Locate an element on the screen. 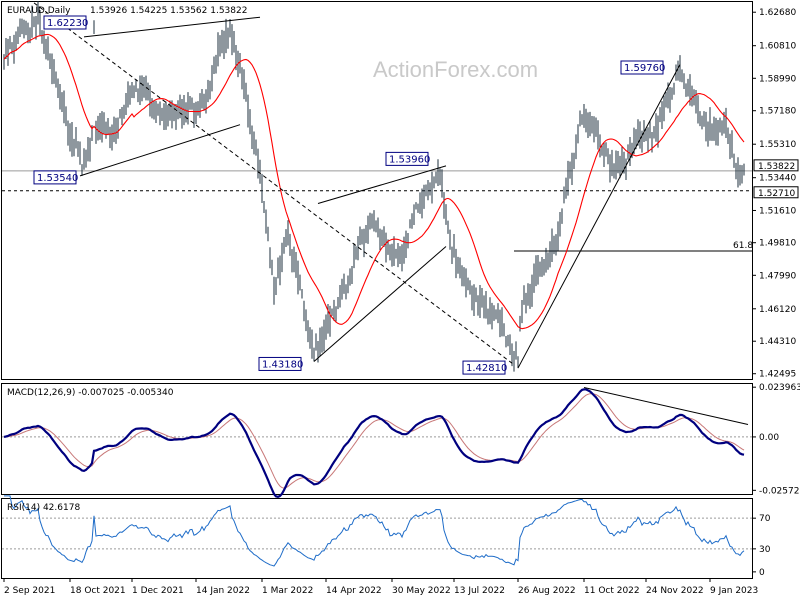 The height and width of the screenshot is (604, 800). watermark: ActionForex.com is located at coordinates (455, 69).